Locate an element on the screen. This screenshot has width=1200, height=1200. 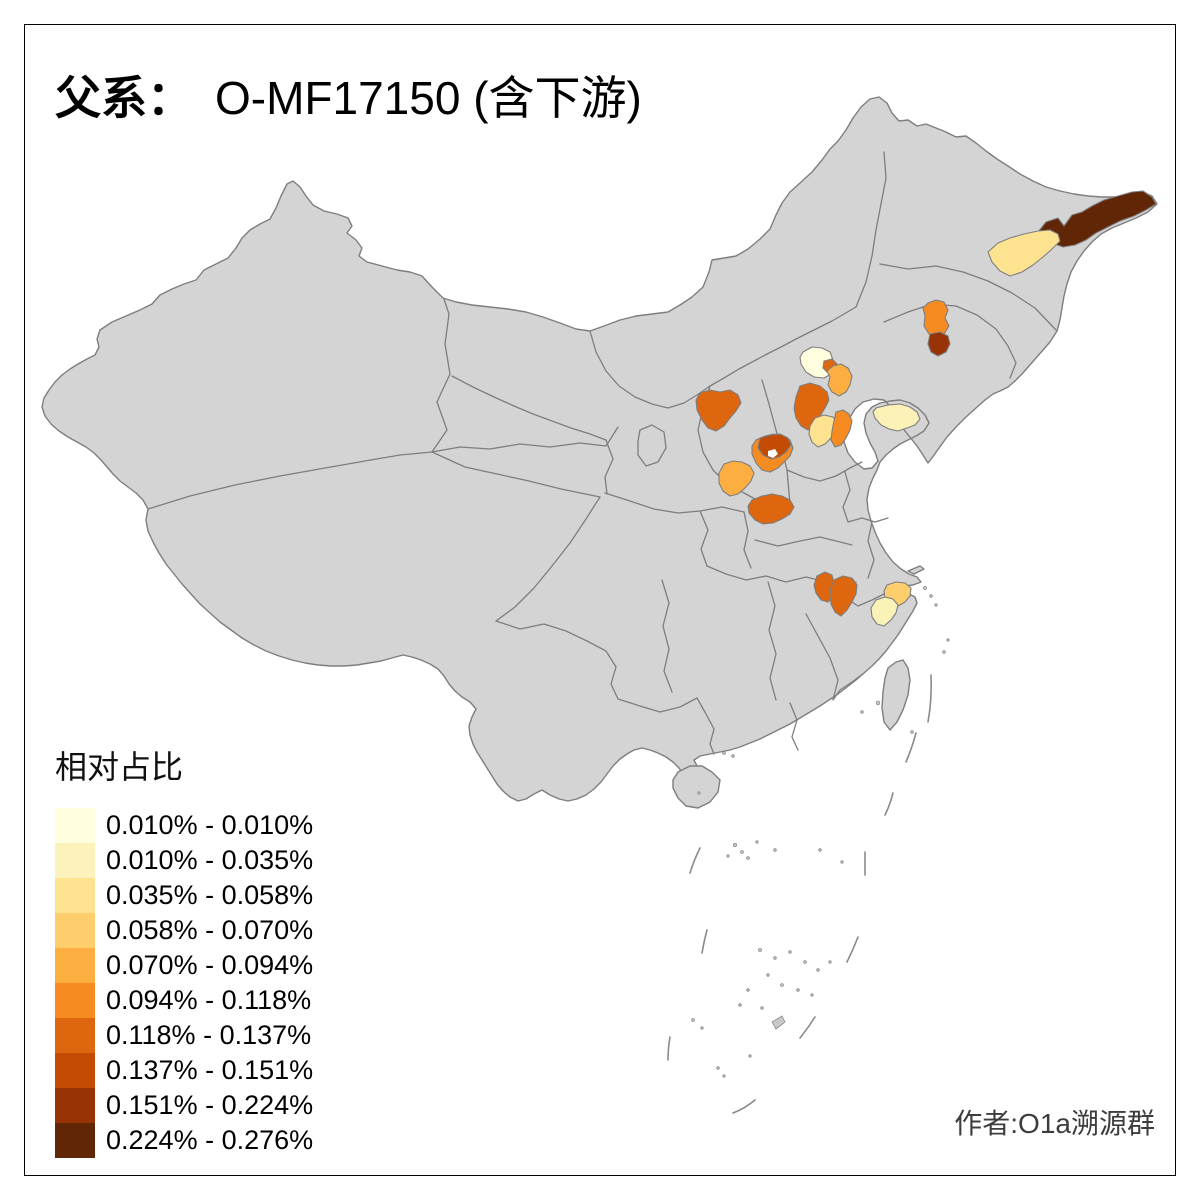
region-shandong-northwest is located at coordinates (841, 428).